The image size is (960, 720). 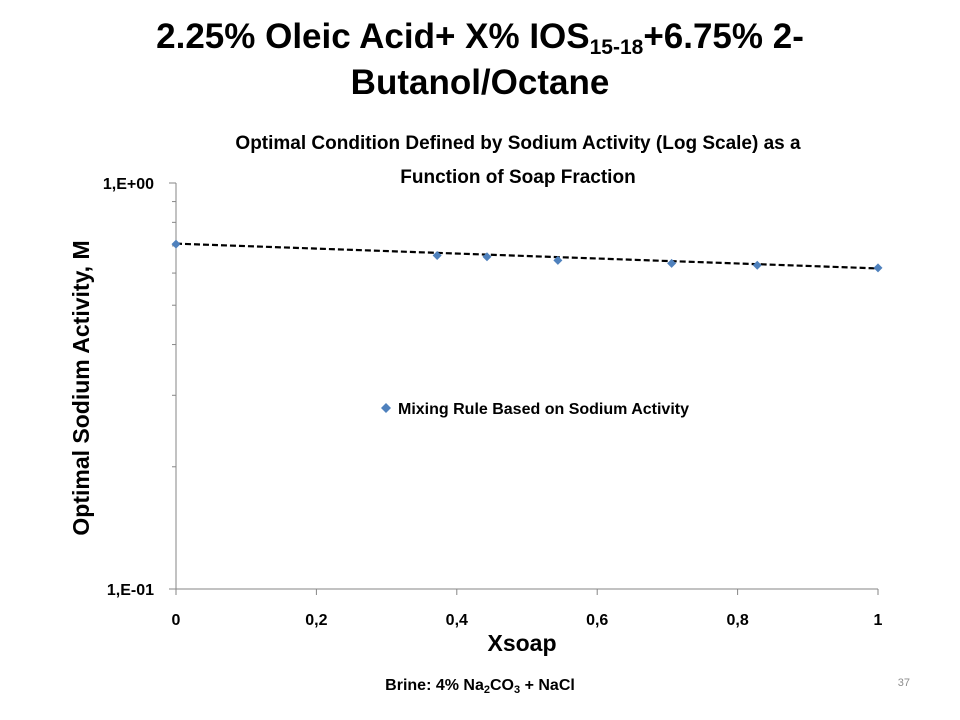 I want to click on title-part-c: Butanol/Octane, so click(x=480, y=82).